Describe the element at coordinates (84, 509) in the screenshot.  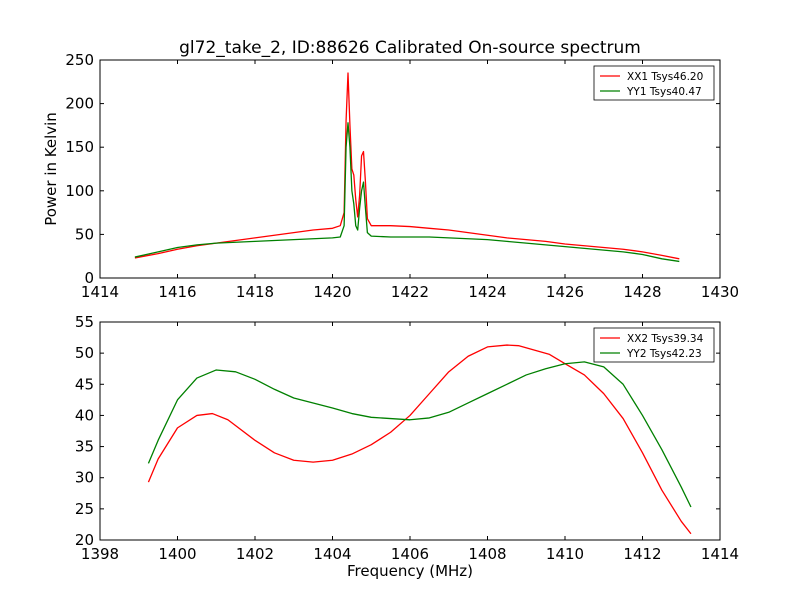
I see `y-tick-label: 25` at that location.